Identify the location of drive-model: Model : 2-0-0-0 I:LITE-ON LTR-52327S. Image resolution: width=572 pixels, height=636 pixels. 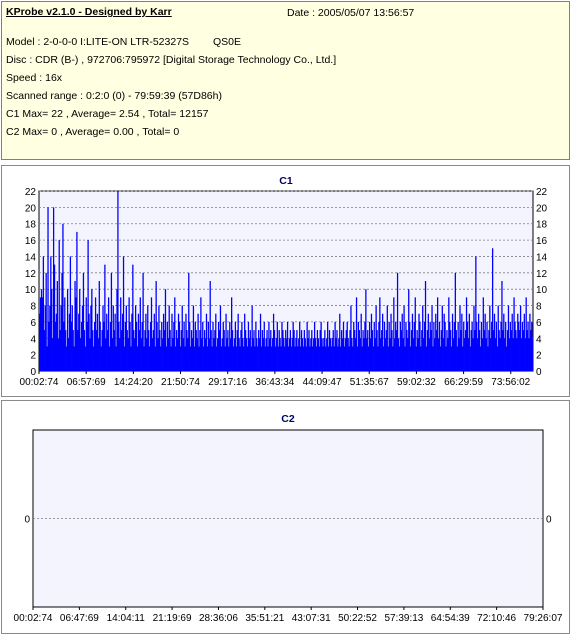
(98, 42).